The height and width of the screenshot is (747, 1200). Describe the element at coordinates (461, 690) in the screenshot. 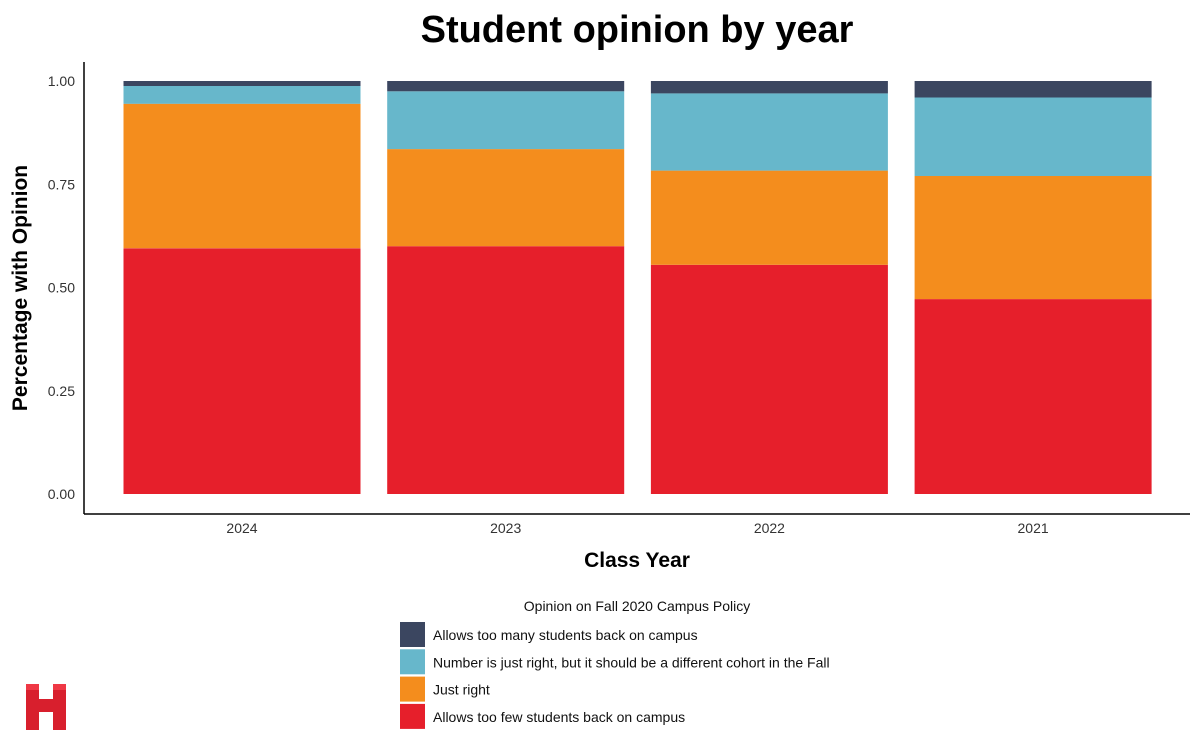

I see `legend-label: Just right` at that location.